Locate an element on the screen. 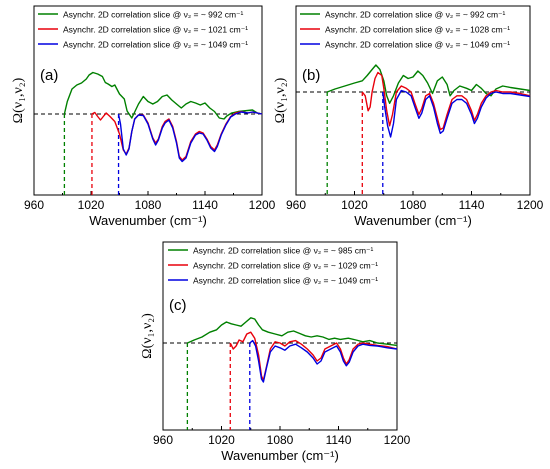  panel-label: (a) is located at coordinates (49, 75).